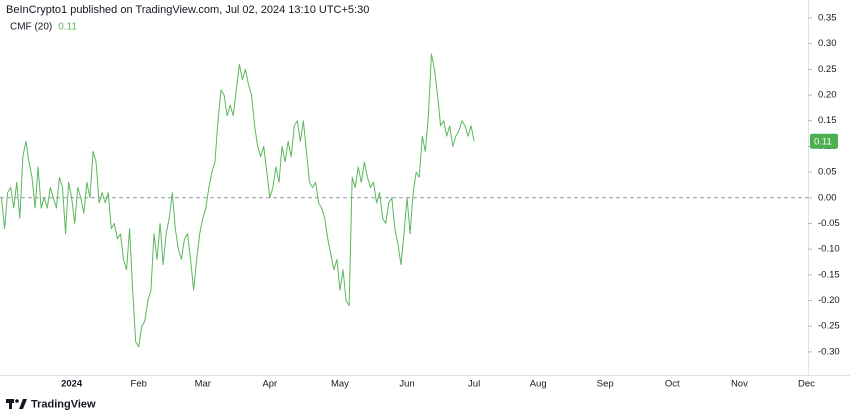 The width and height of the screenshot is (850, 419). What do you see at coordinates (67, 27) in the screenshot?
I see `legend-value: 0.11` at bounding box center [67, 27].